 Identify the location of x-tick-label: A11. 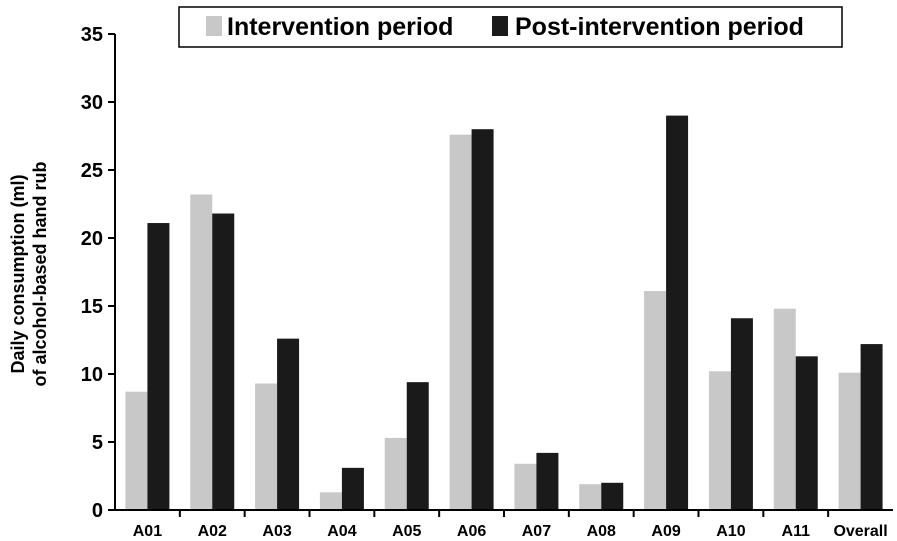
(796, 531).